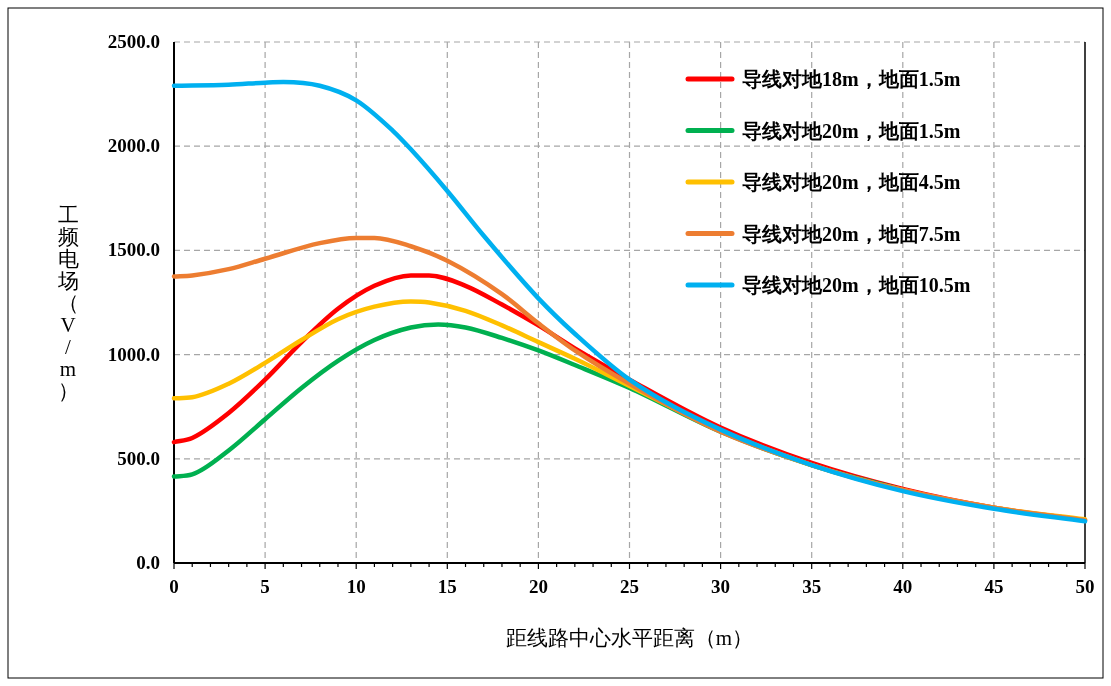  I want to click on x-tick-label: 40, so click(903, 586).